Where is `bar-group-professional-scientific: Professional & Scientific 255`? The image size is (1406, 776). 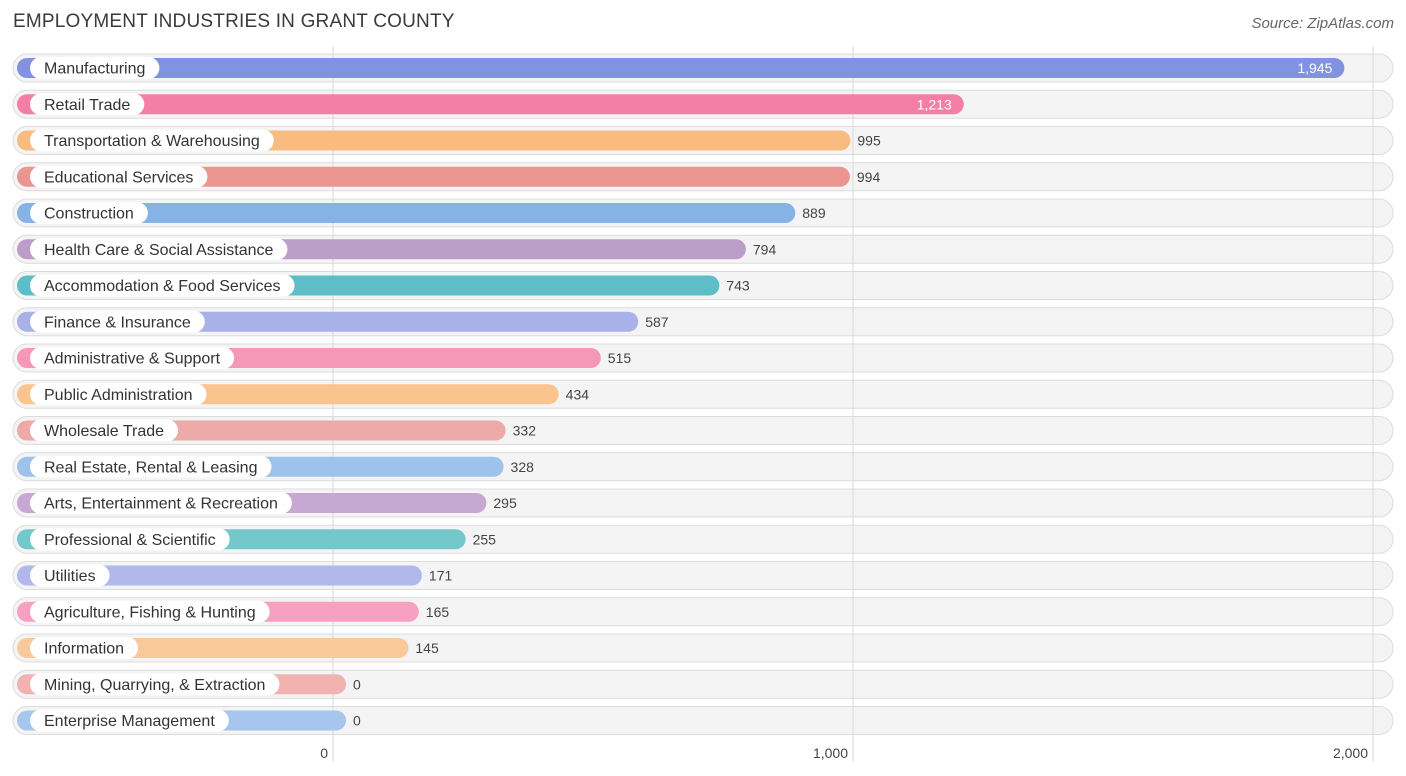 bar-group-professional-scientific: Professional & Scientific 255 is located at coordinates (257, 539).